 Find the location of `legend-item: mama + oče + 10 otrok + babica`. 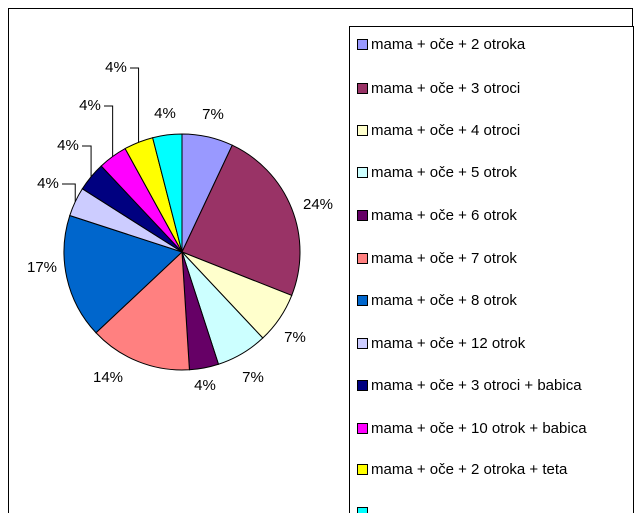

legend-item: mama + oče + 10 otrok + babica is located at coordinates (493, 428).